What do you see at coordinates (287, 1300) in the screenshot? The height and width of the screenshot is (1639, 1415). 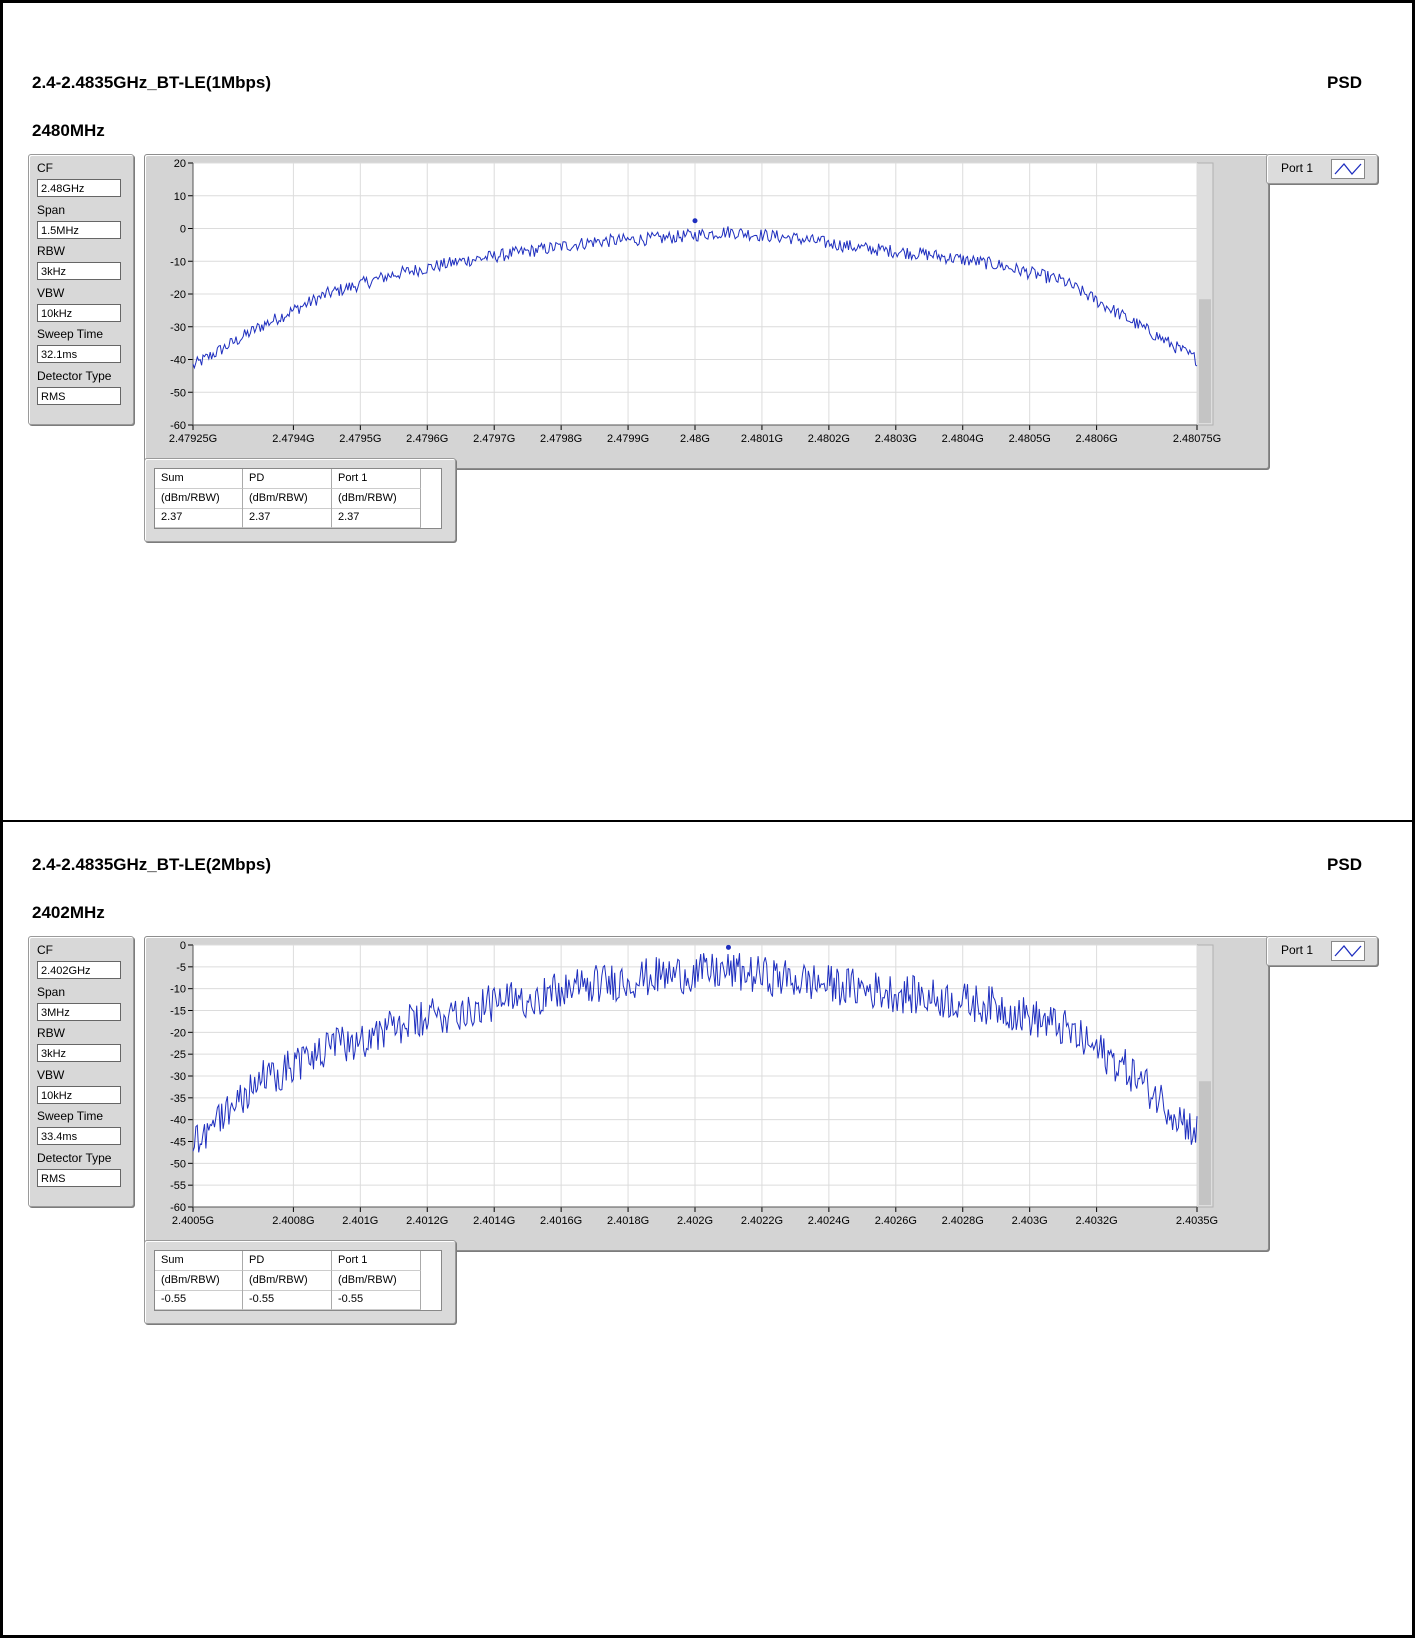 I see `result-value-pd: -0.55` at bounding box center [287, 1300].